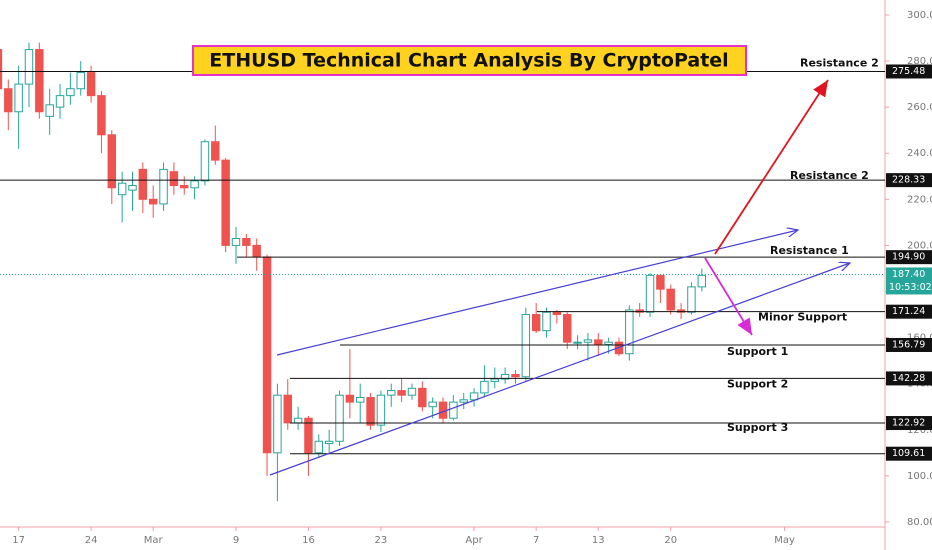 This screenshot has height=550, width=932. What do you see at coordinates (908, 311) in the screenshot?
I see `level-tag-label: 171.24` at bounding box center [908, 311].